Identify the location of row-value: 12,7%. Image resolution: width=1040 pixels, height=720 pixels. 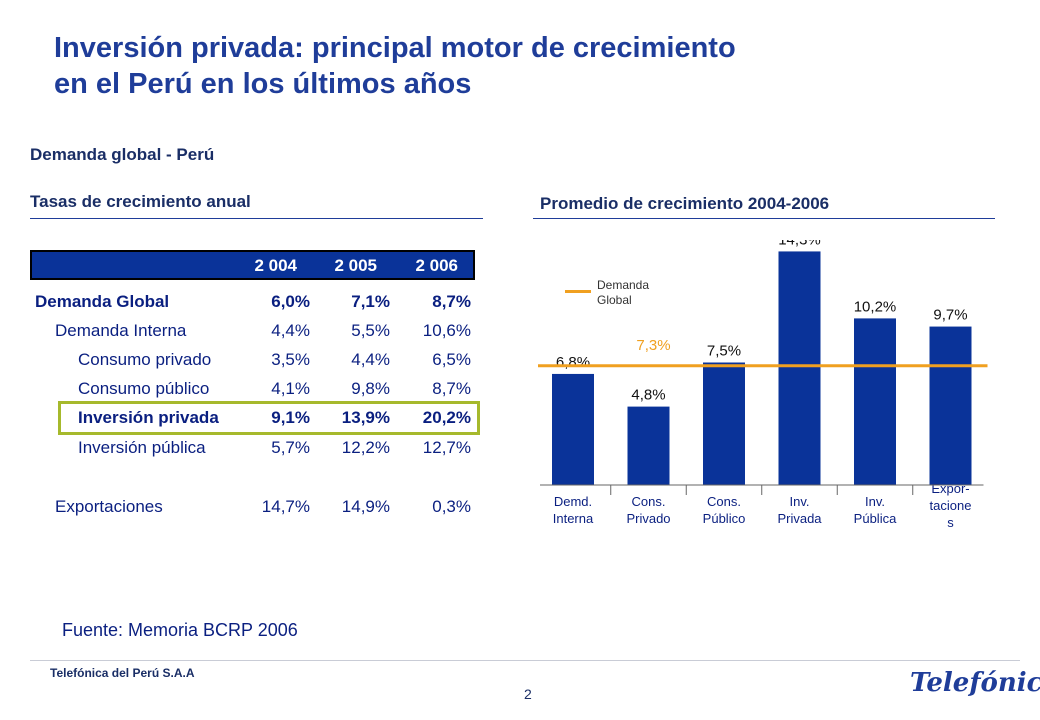
(446, 447).